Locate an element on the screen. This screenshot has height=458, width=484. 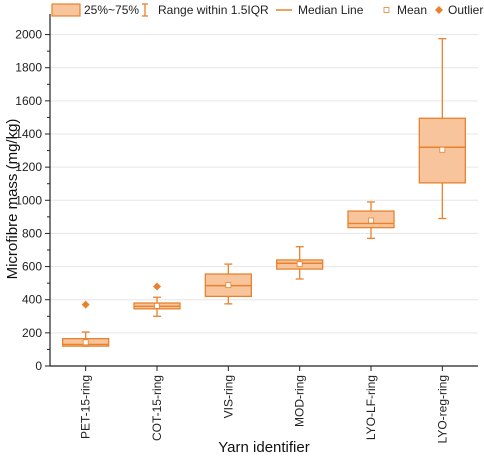
box-lyo-lf-ring is located at coordinates (371, 220).